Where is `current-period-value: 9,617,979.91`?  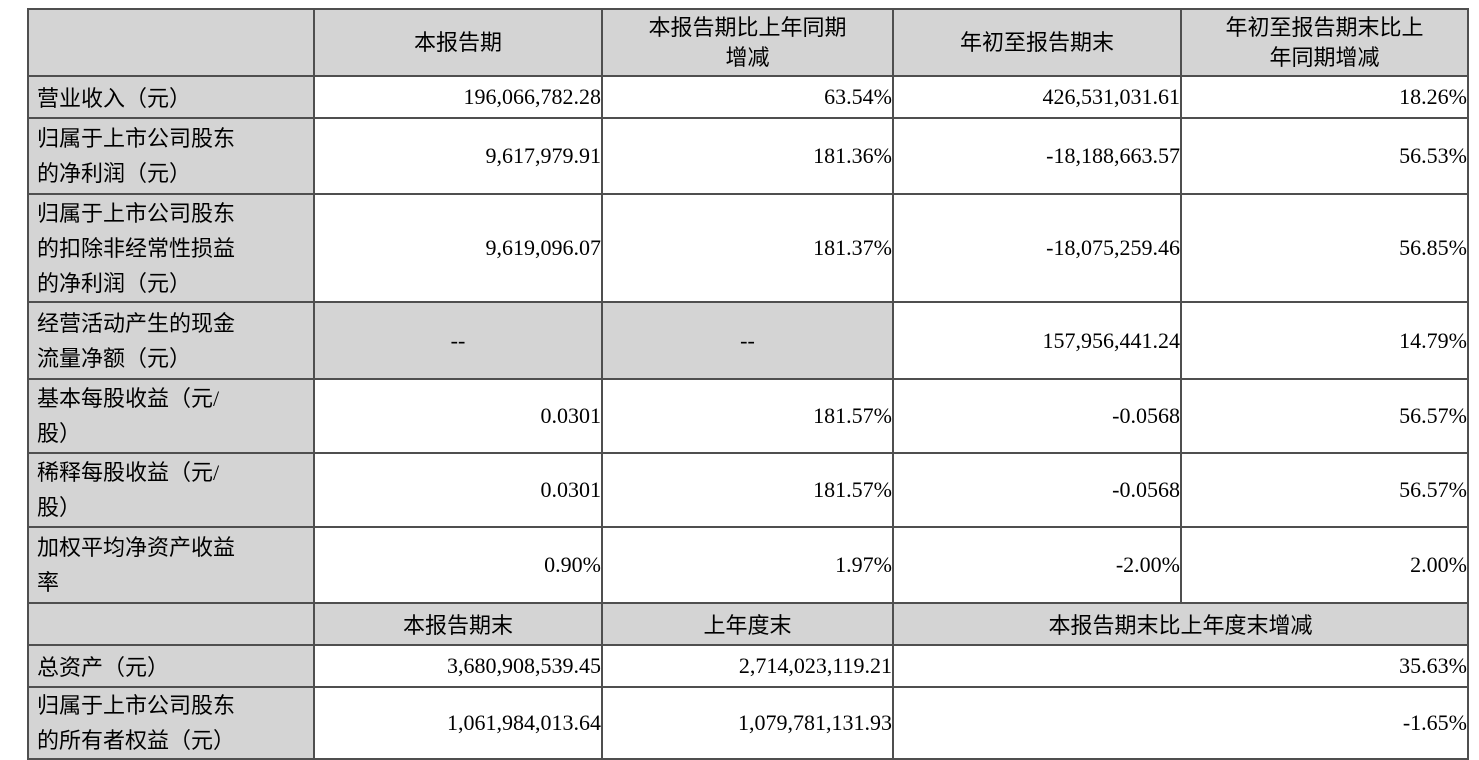
current-period-value: 9,617,979.91 is located at coordinates (458, 156).